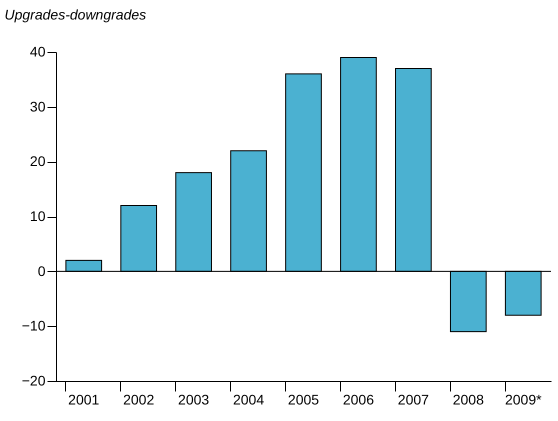 The width and height of the screenshot is (558, 421). Describe the element at coordinates (38, 106) in the screenshot. I see `y-tick-label: 30` at that location.